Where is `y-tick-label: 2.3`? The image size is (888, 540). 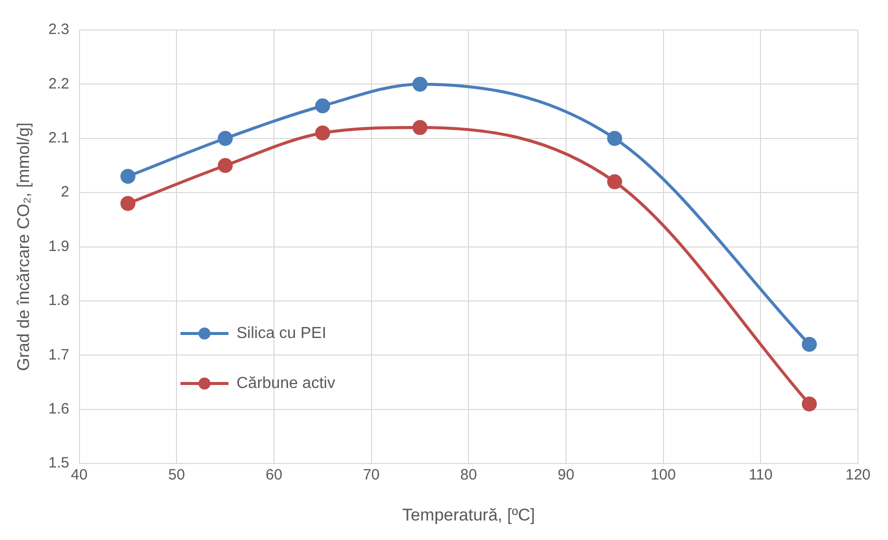 y-tick-label: 2.3 is located at coordinates (59, 29).